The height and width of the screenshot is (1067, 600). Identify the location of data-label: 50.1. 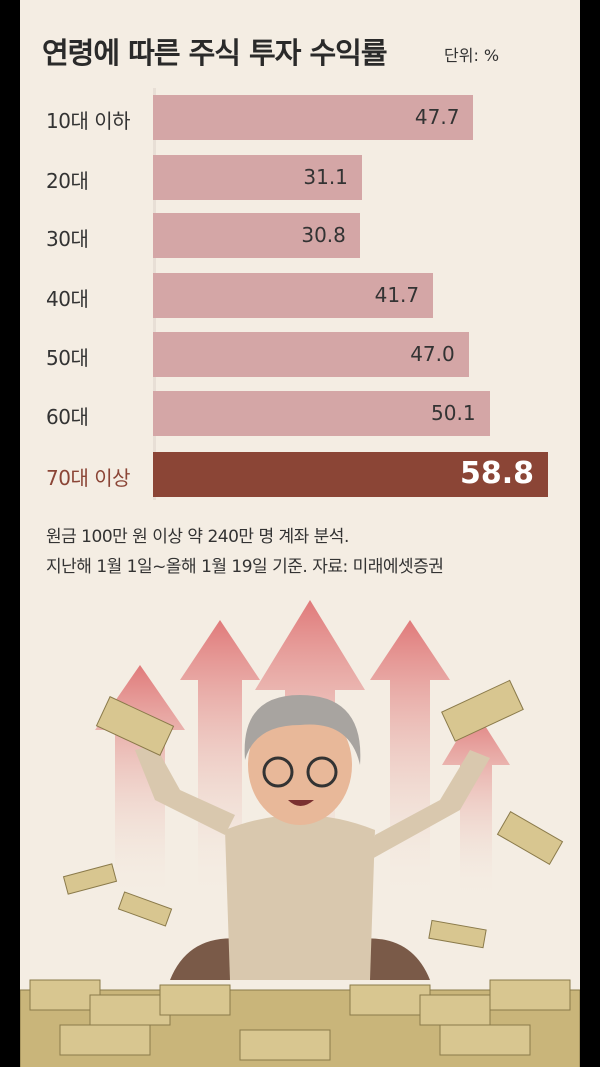
(453, 413).